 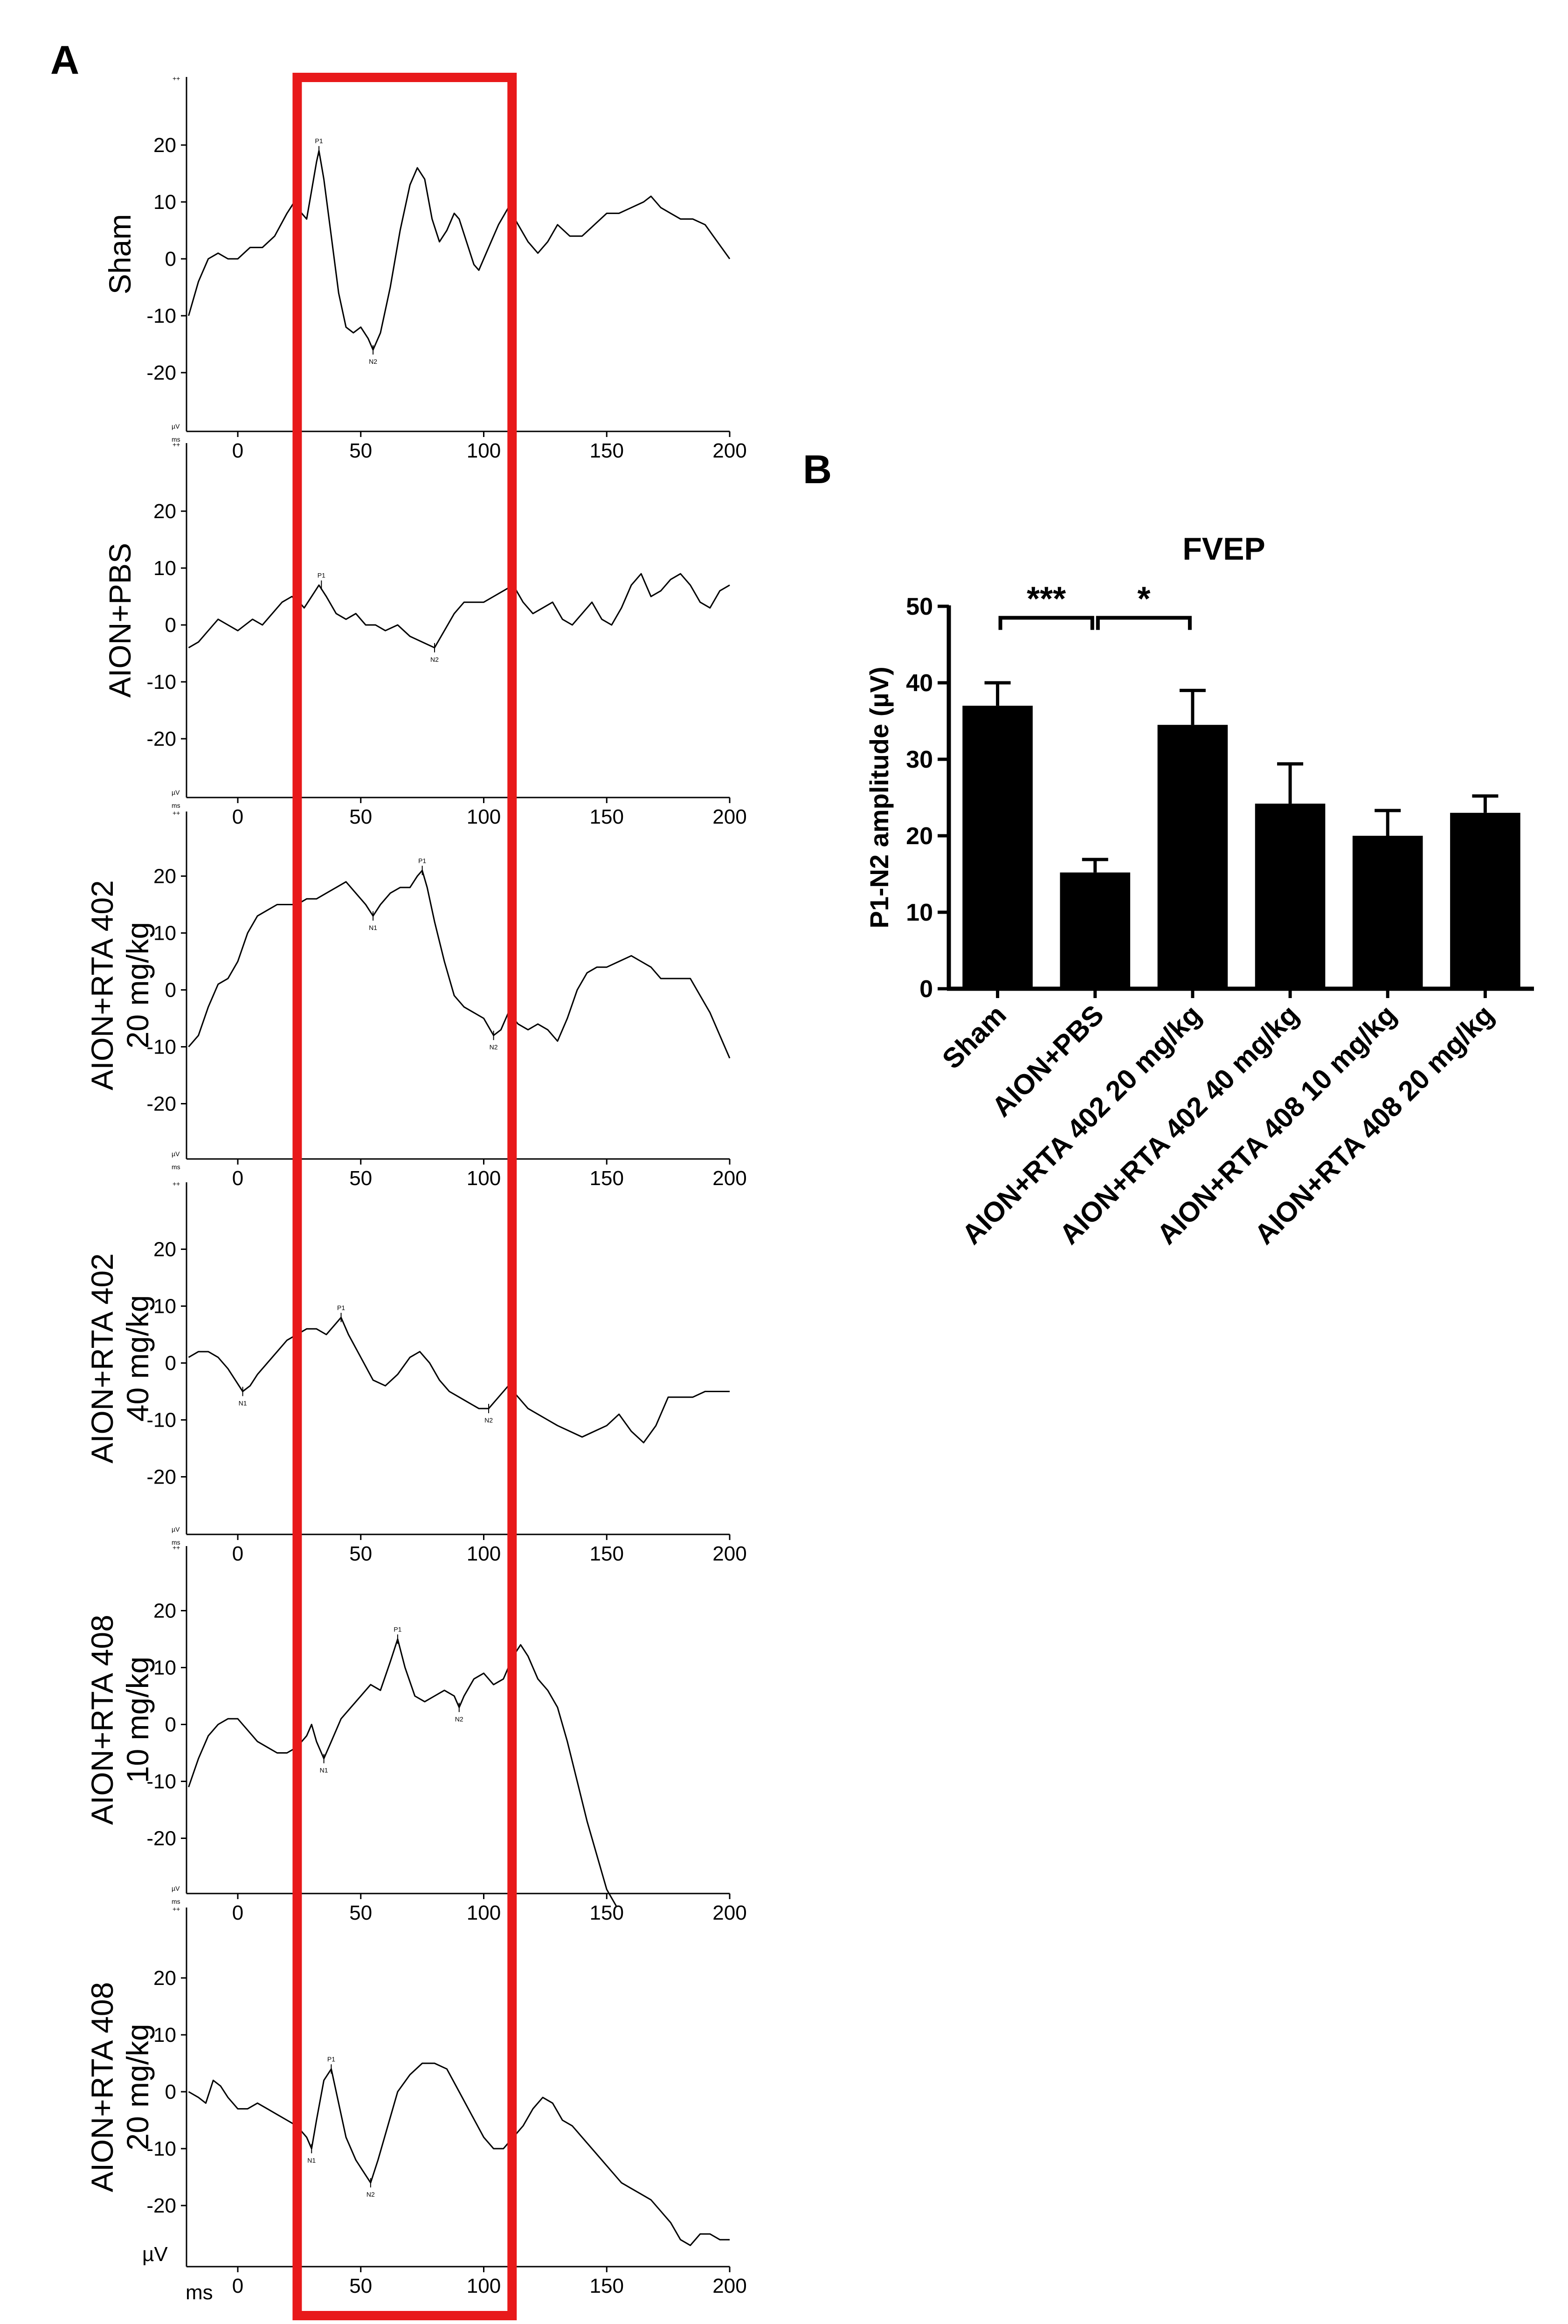 I want to click on x-unit-label: ms, so click(x=199, y=2292).